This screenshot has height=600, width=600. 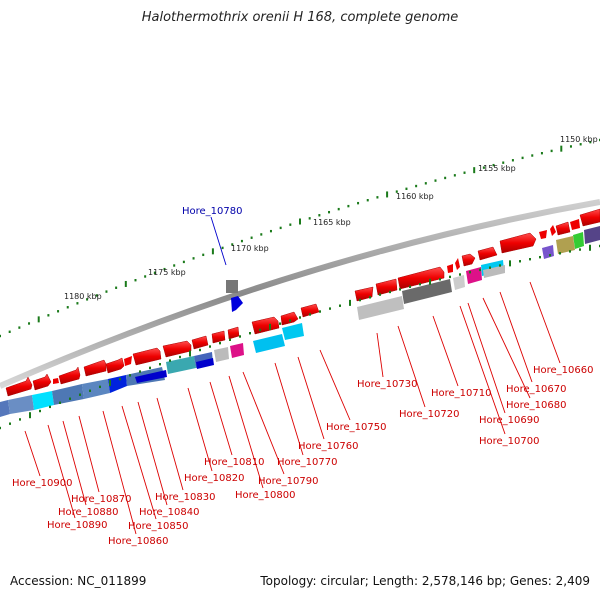 I want to click on gene-label: Hore_10750, so click(x=356, y=427).